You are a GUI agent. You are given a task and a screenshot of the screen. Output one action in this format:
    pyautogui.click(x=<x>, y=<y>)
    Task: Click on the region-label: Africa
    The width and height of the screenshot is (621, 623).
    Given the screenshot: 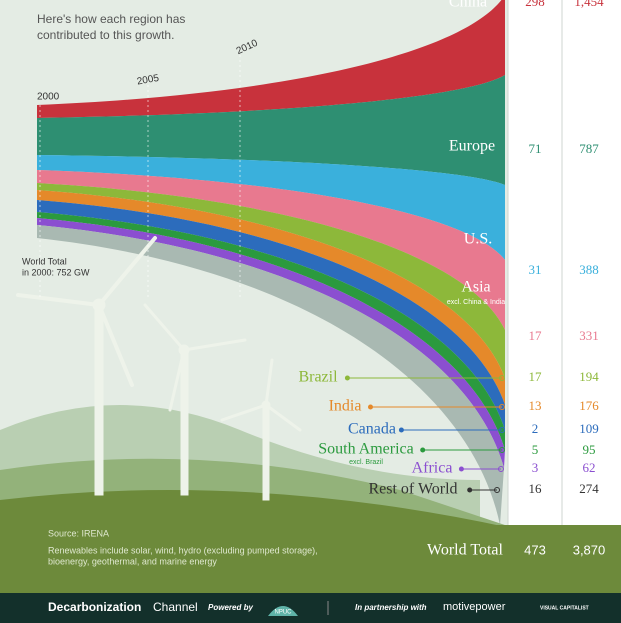 What is the action you would take?
    pyautogui.click(x=432, y=468)
    